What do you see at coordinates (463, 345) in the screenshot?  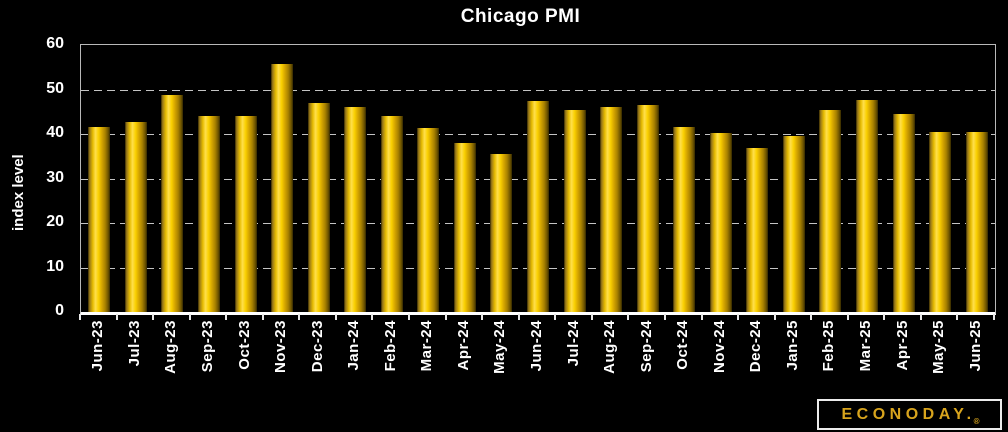 I see `x-tick-label-Apr-24: Apr-24` at bounding box center [463, 345].